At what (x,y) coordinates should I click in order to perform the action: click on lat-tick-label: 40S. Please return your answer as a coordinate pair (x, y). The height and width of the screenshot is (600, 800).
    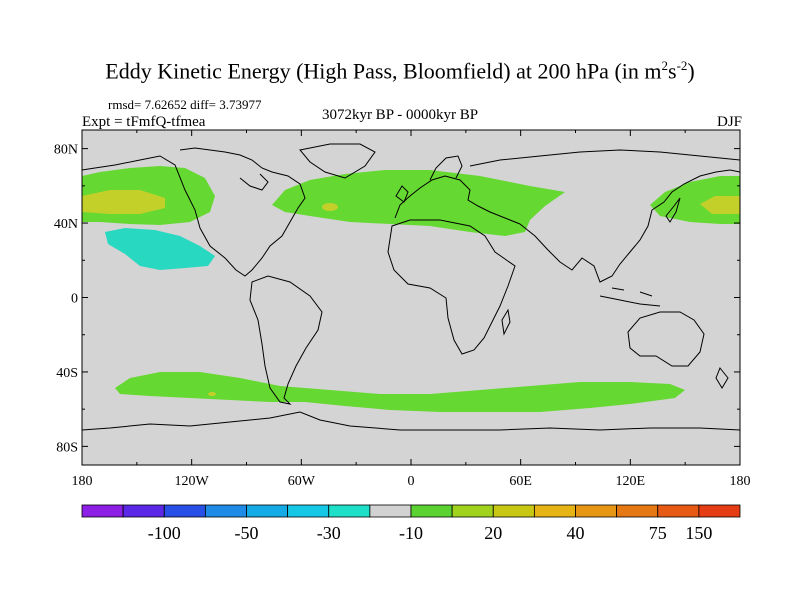
    Looking at the image, I should click on (67, 373).